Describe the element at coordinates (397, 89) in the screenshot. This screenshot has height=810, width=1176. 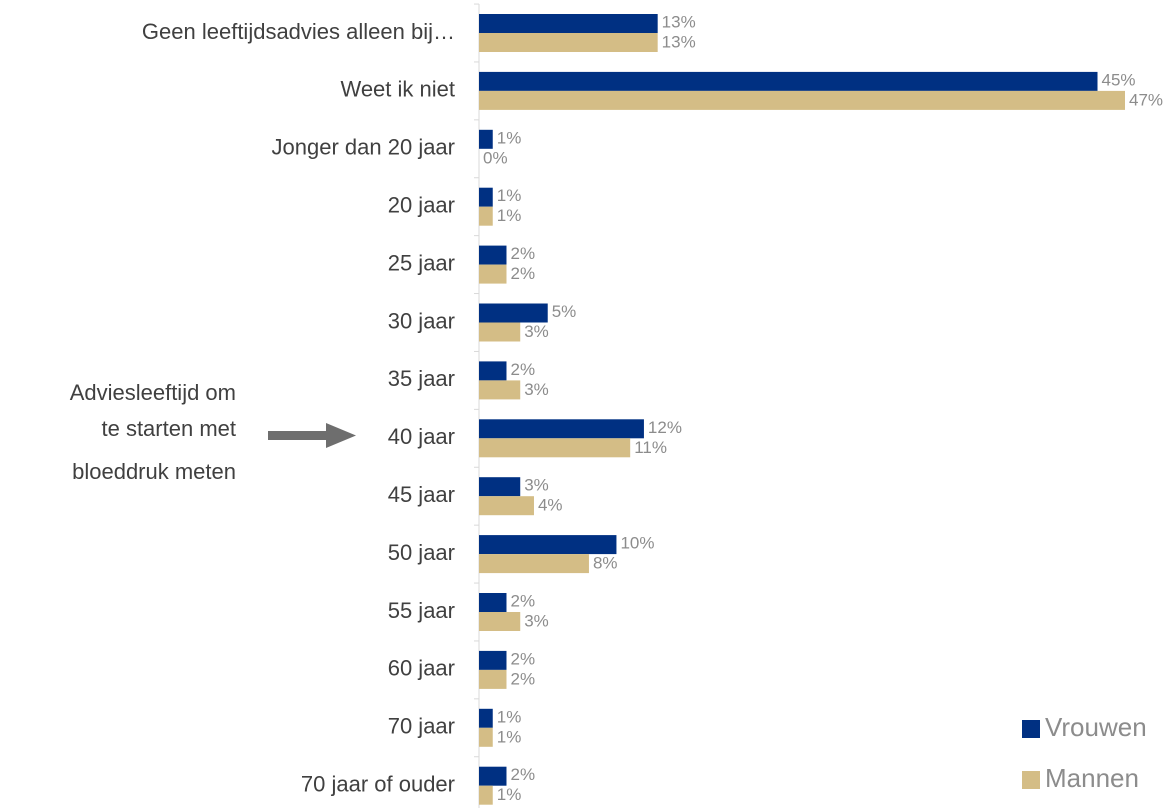
I see `y-tick-label: Weet ik niet` at that location.